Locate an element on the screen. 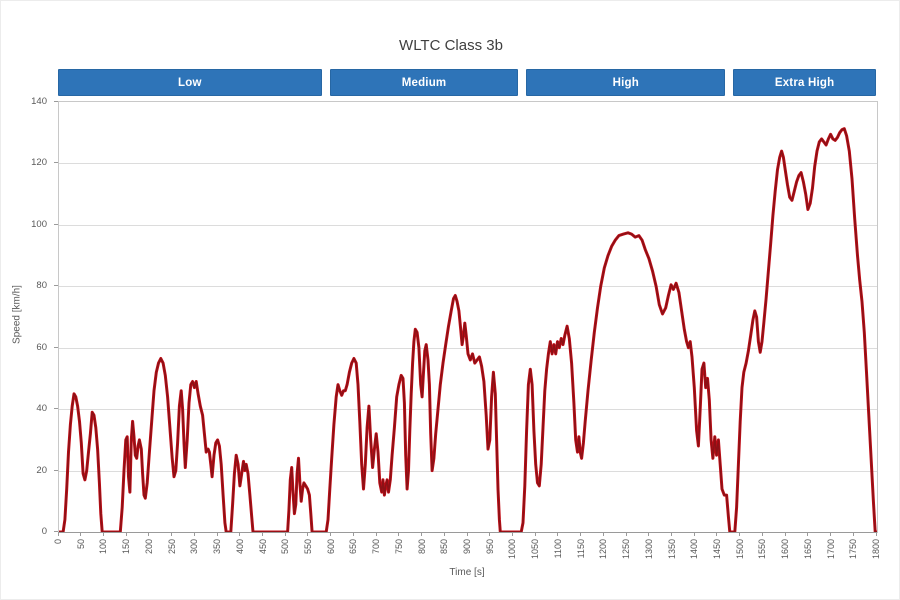 The image size is (900, 600). x-tick-label-text: 850 is located at coordinates (444, 547).